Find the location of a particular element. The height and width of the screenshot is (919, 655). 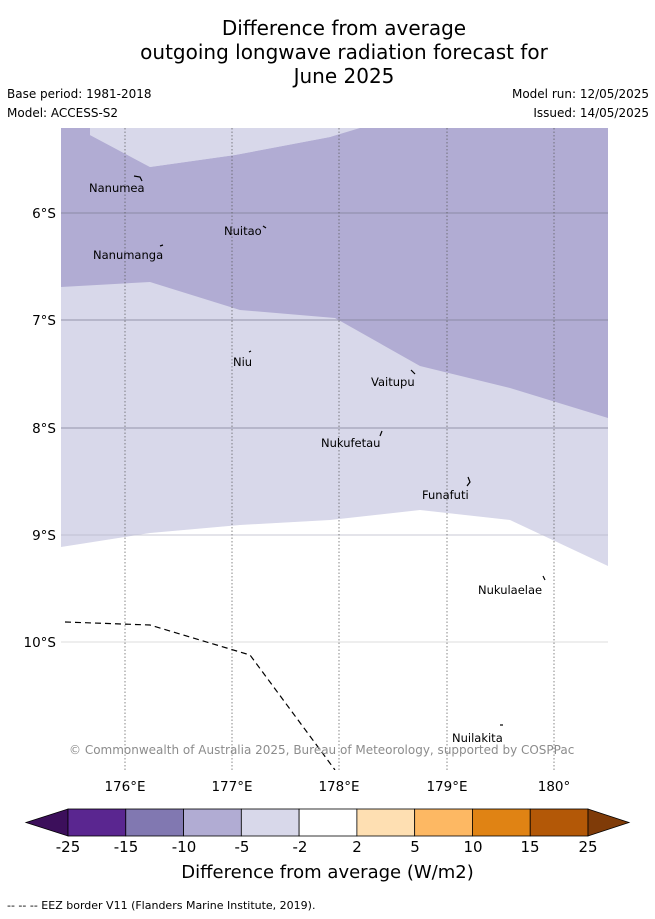

eez-border is located at coordinates (200, 695).